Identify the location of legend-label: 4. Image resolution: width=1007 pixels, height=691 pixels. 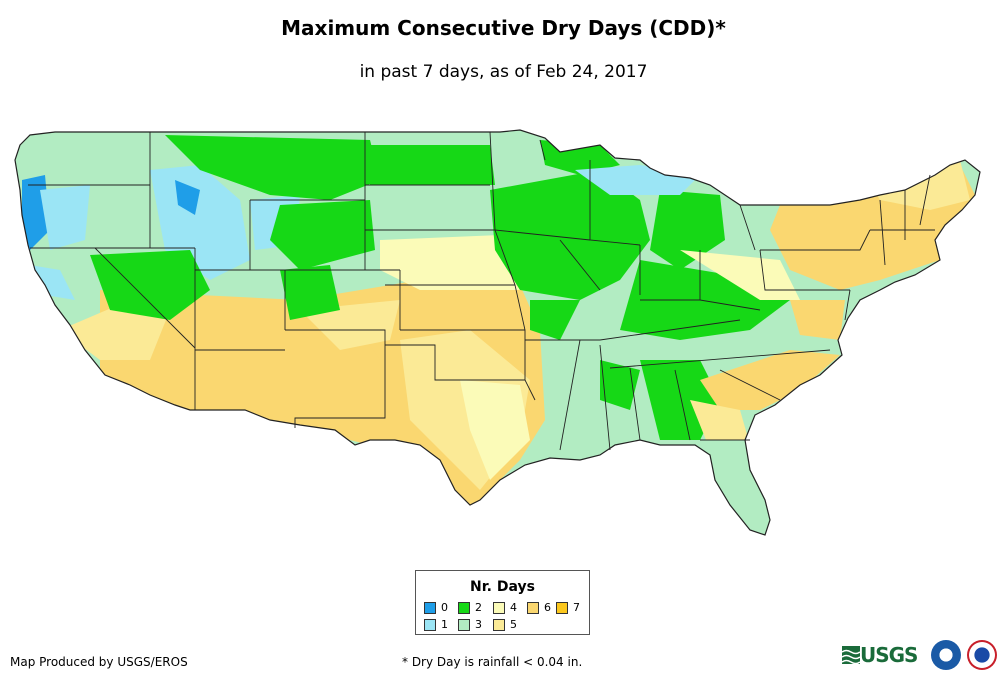
(513, 607).